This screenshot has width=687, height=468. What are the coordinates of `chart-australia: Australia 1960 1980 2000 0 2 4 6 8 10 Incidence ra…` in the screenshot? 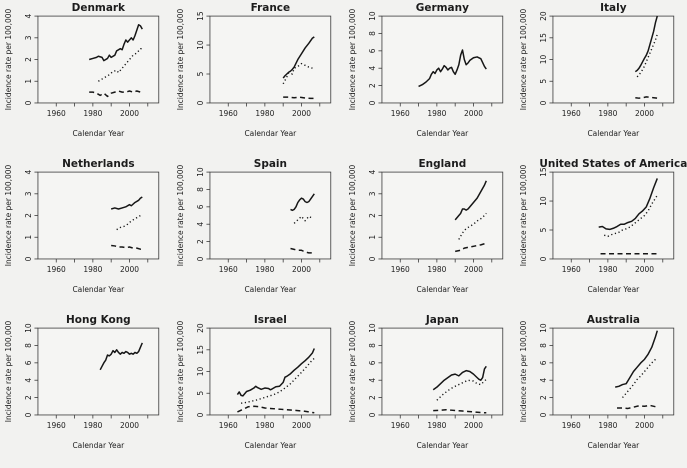 It's located at (601, 390).